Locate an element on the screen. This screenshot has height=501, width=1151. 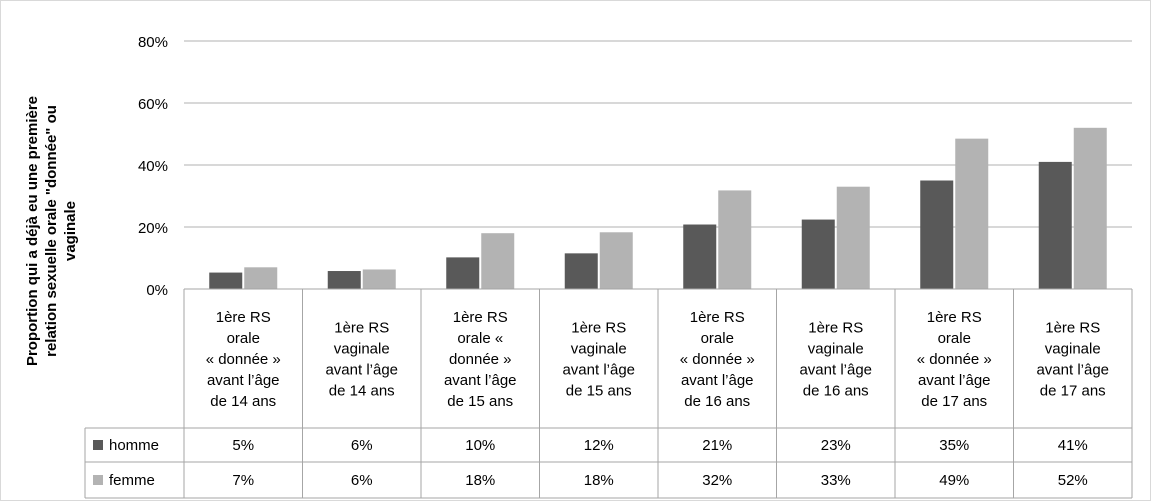
data-label-homme: 12% is located at coordinates (599, 445).